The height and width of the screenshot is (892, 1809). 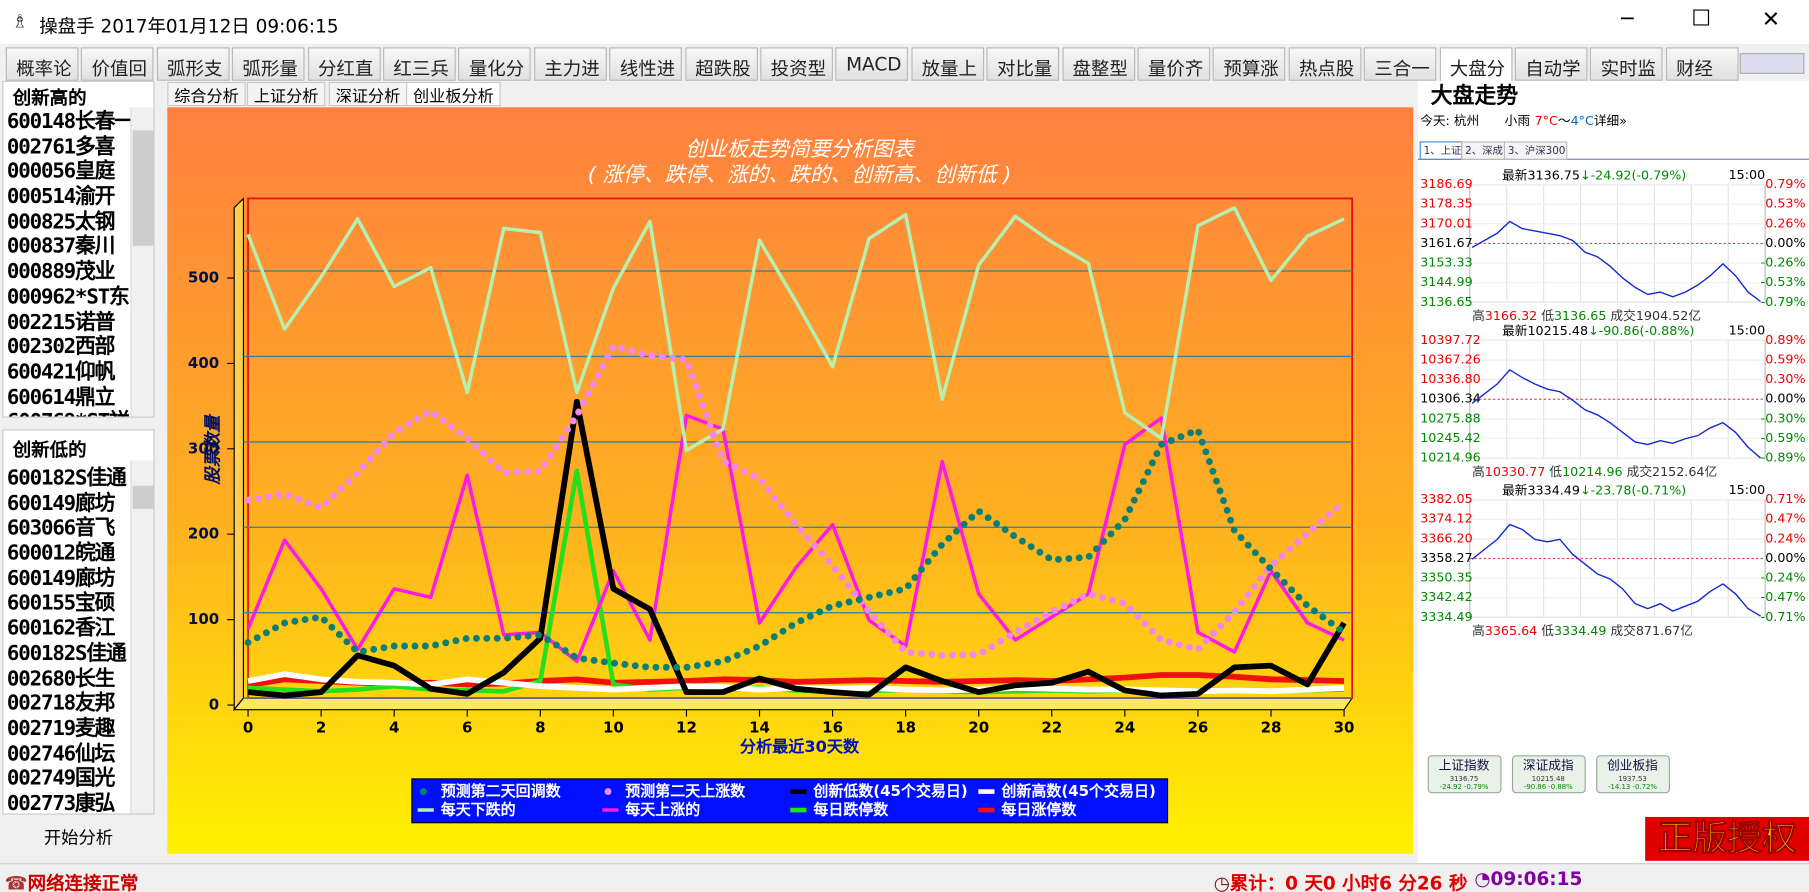 I want to click on sub-tab: 深证分析, so click(x=368, y=94).